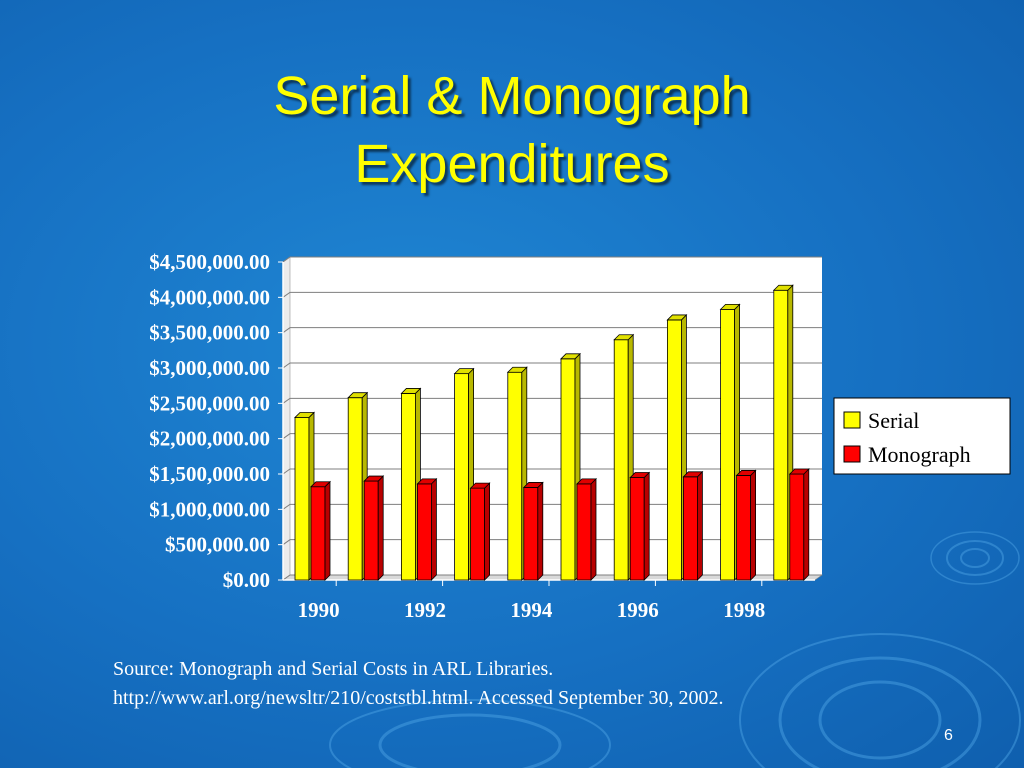  Describe the element at coordinates (209, 439) in the screenshot. I see `y-tick-label: $2,000,000.00` at that location.